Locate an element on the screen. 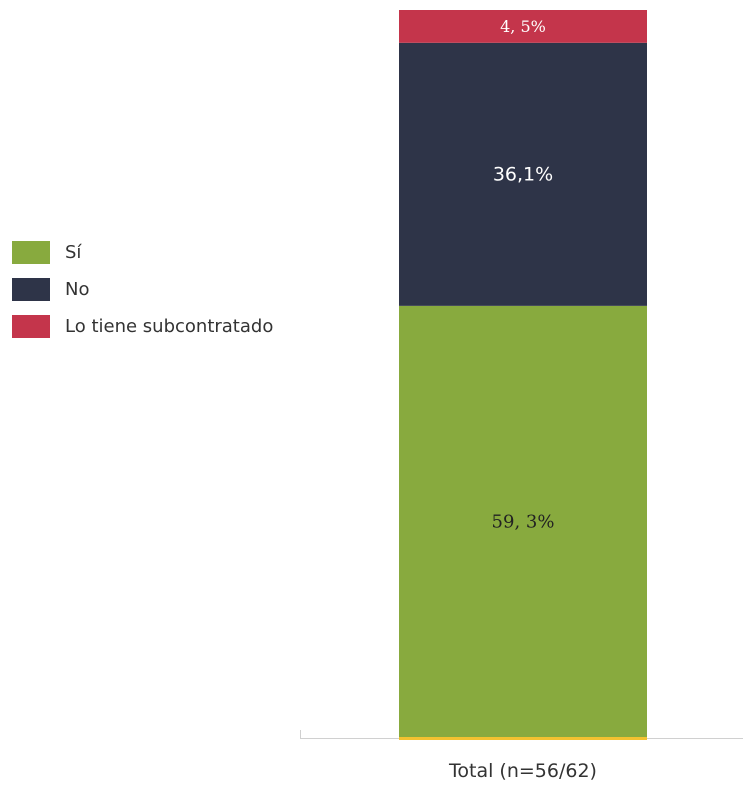 This screenshot has height=790, width=743. category-label-0: Total (n=56/62) is located at coordinates (522, 771).